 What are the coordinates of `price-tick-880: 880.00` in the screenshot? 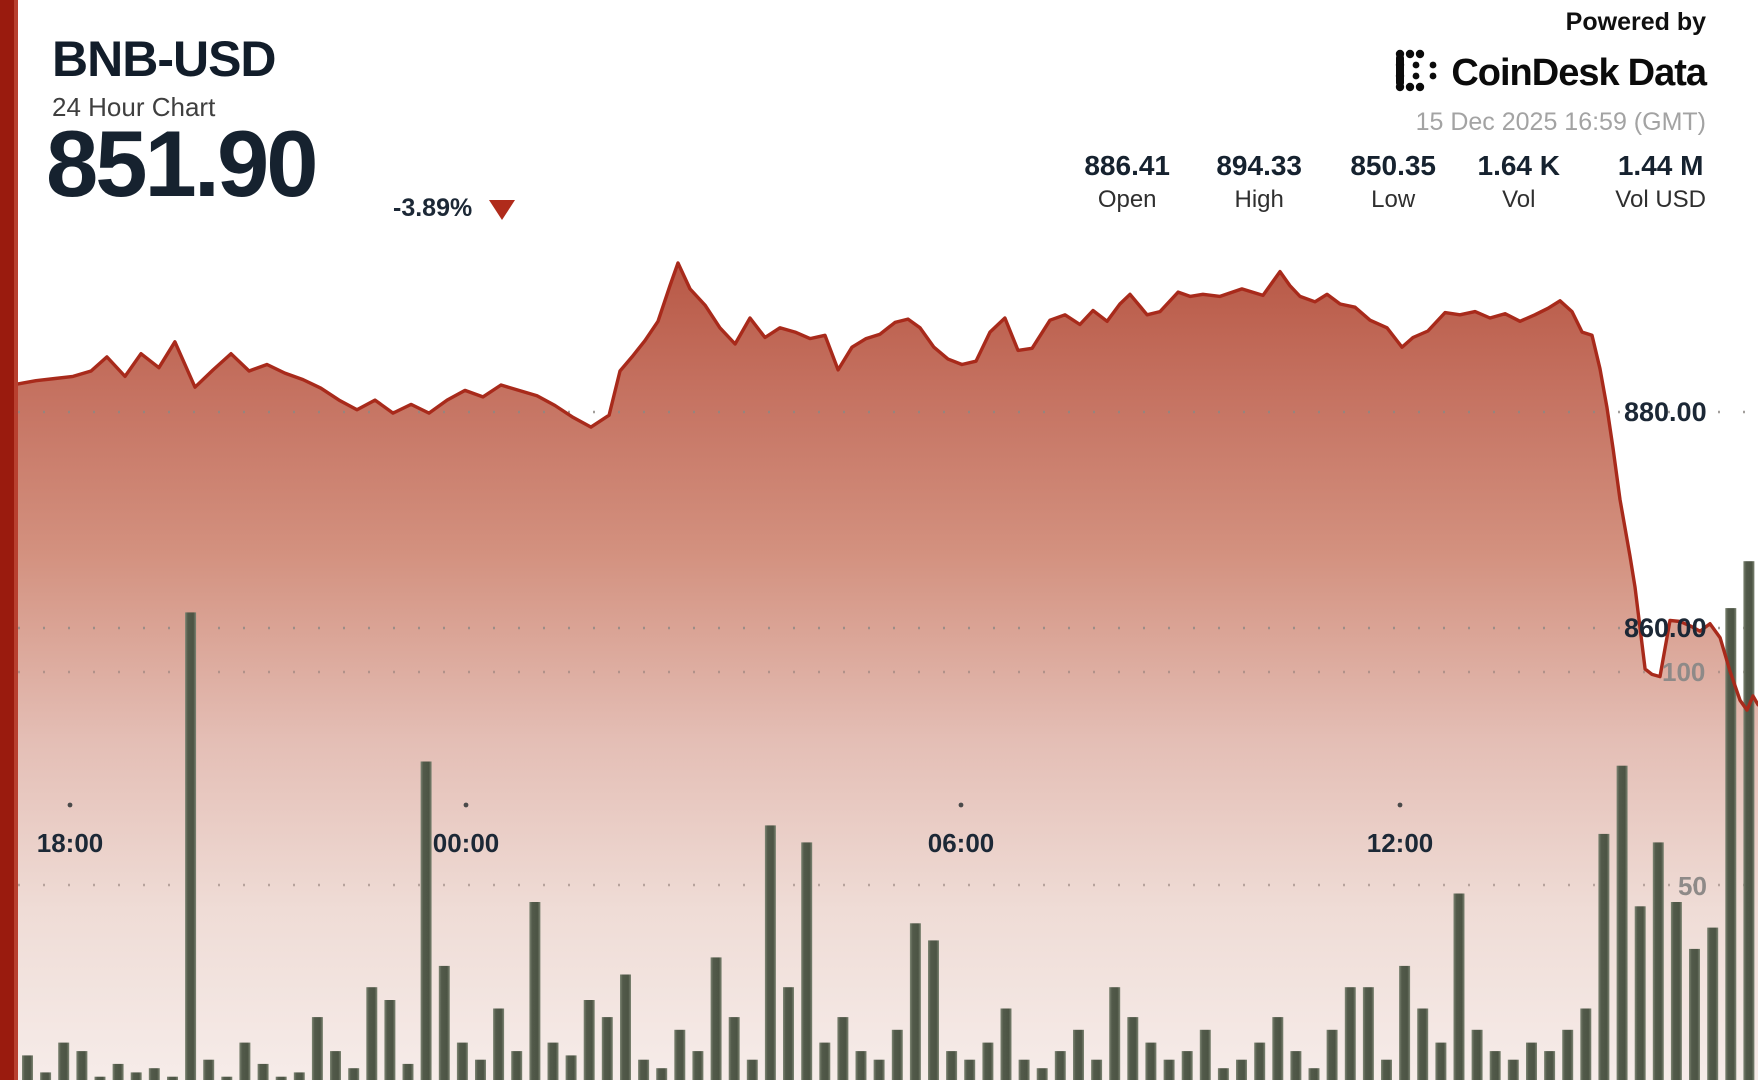 It's located at (1665, 412).